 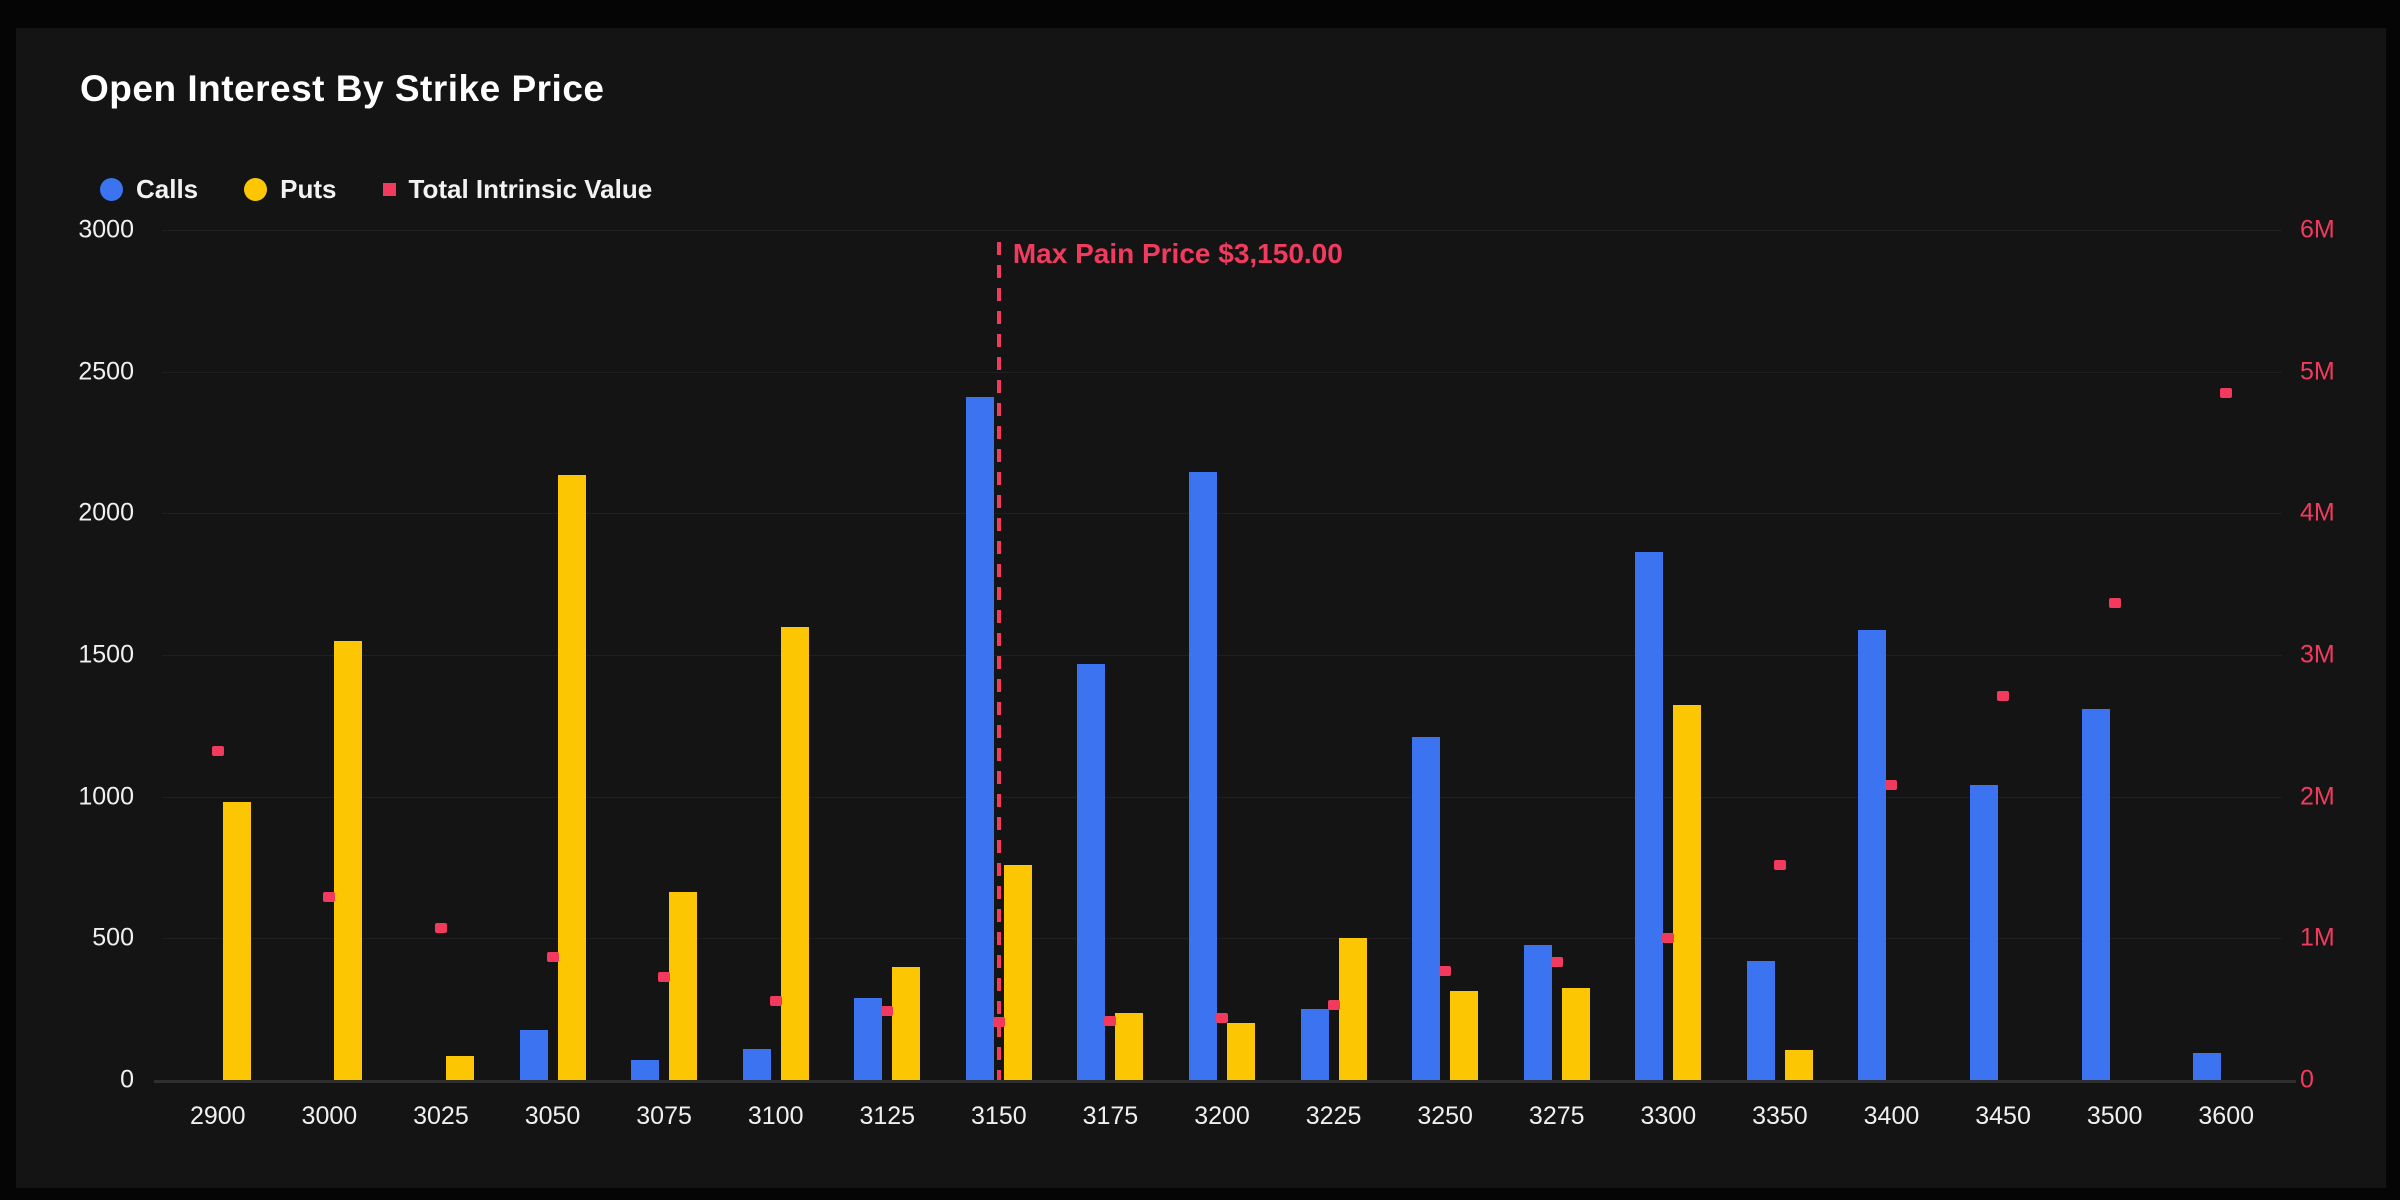 What do you see at coordinates (887, 1116) in the screenshot?
I see `x-tick-label: 3125` at bounding box center [887, 1116].